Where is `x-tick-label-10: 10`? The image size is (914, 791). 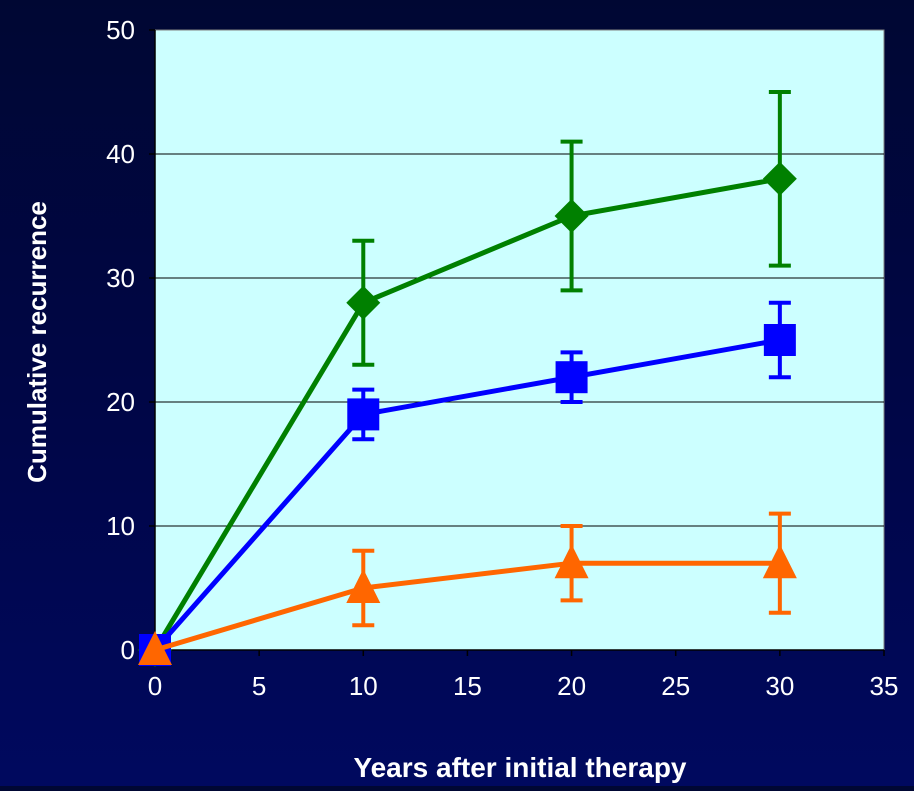 x-tick-label-10: 10 is located at coordinates (363, 686).